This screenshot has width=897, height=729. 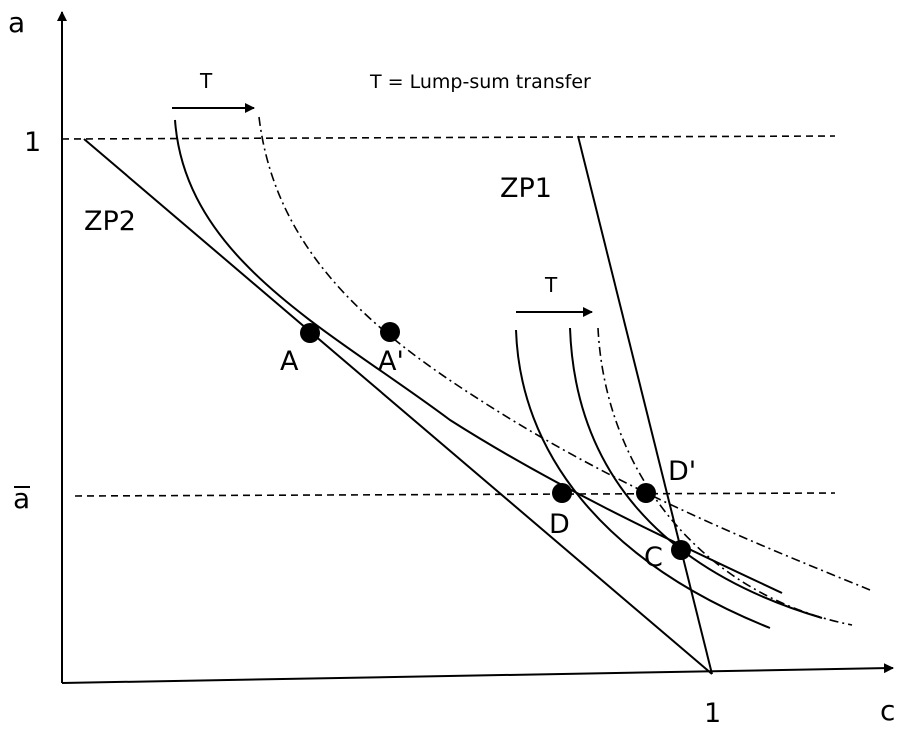 I want to click on point-c-marker, so click(x=681, y=550).